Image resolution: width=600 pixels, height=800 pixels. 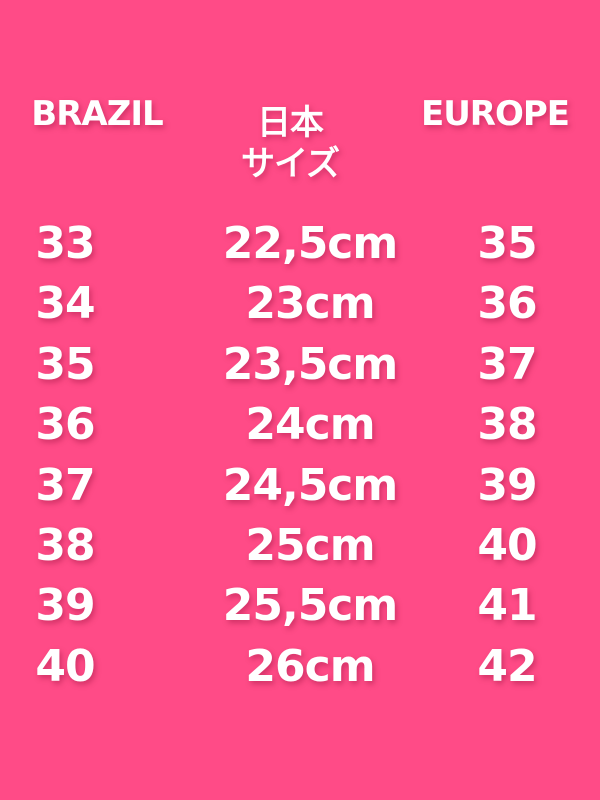 I want to click on size-japan: 24cm, so click(x=310, y=425).